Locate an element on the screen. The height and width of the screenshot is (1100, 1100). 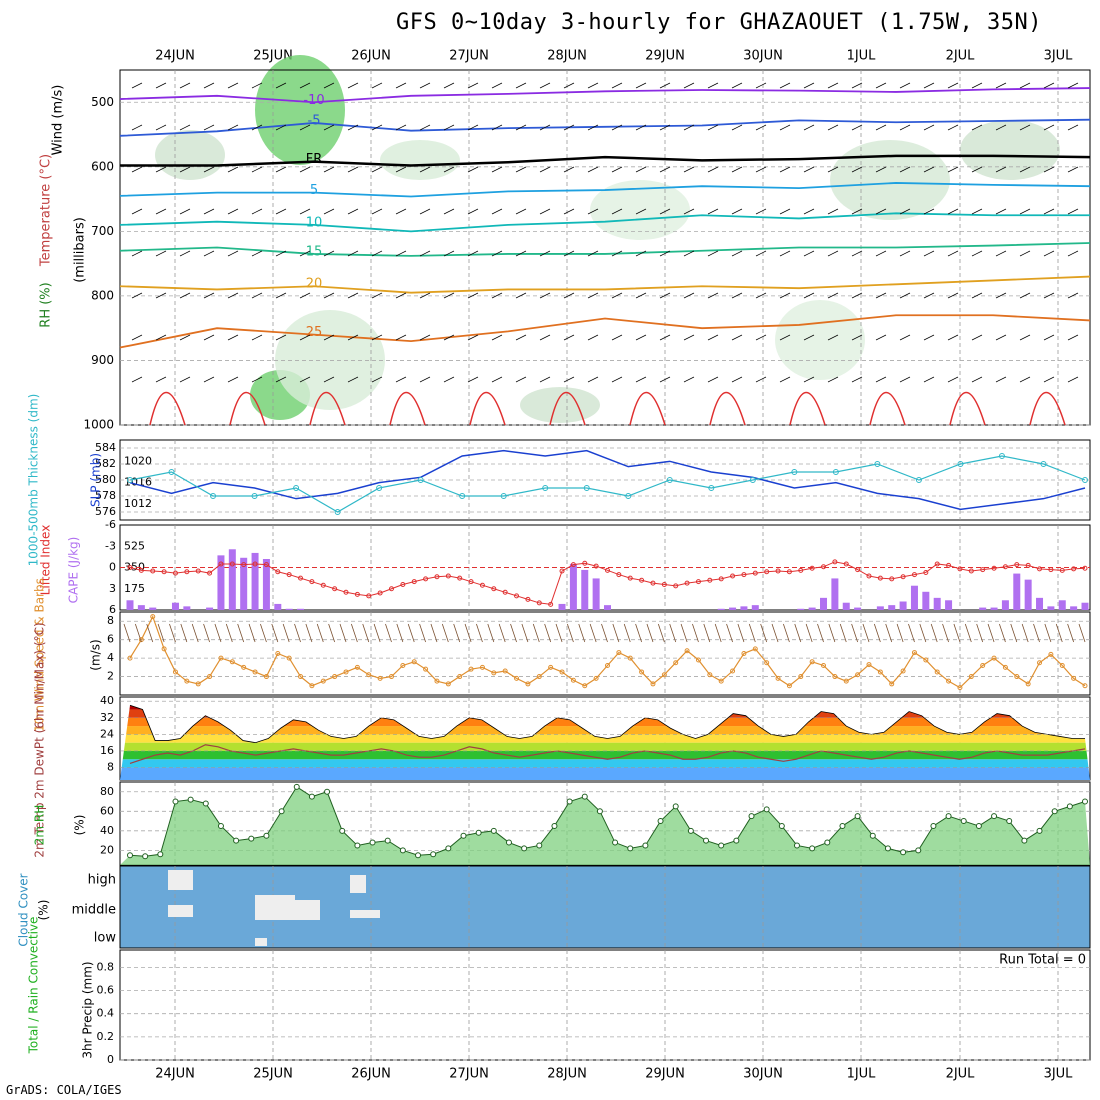
pressure-tick-label: 600 is located at coordinates (102, 166).